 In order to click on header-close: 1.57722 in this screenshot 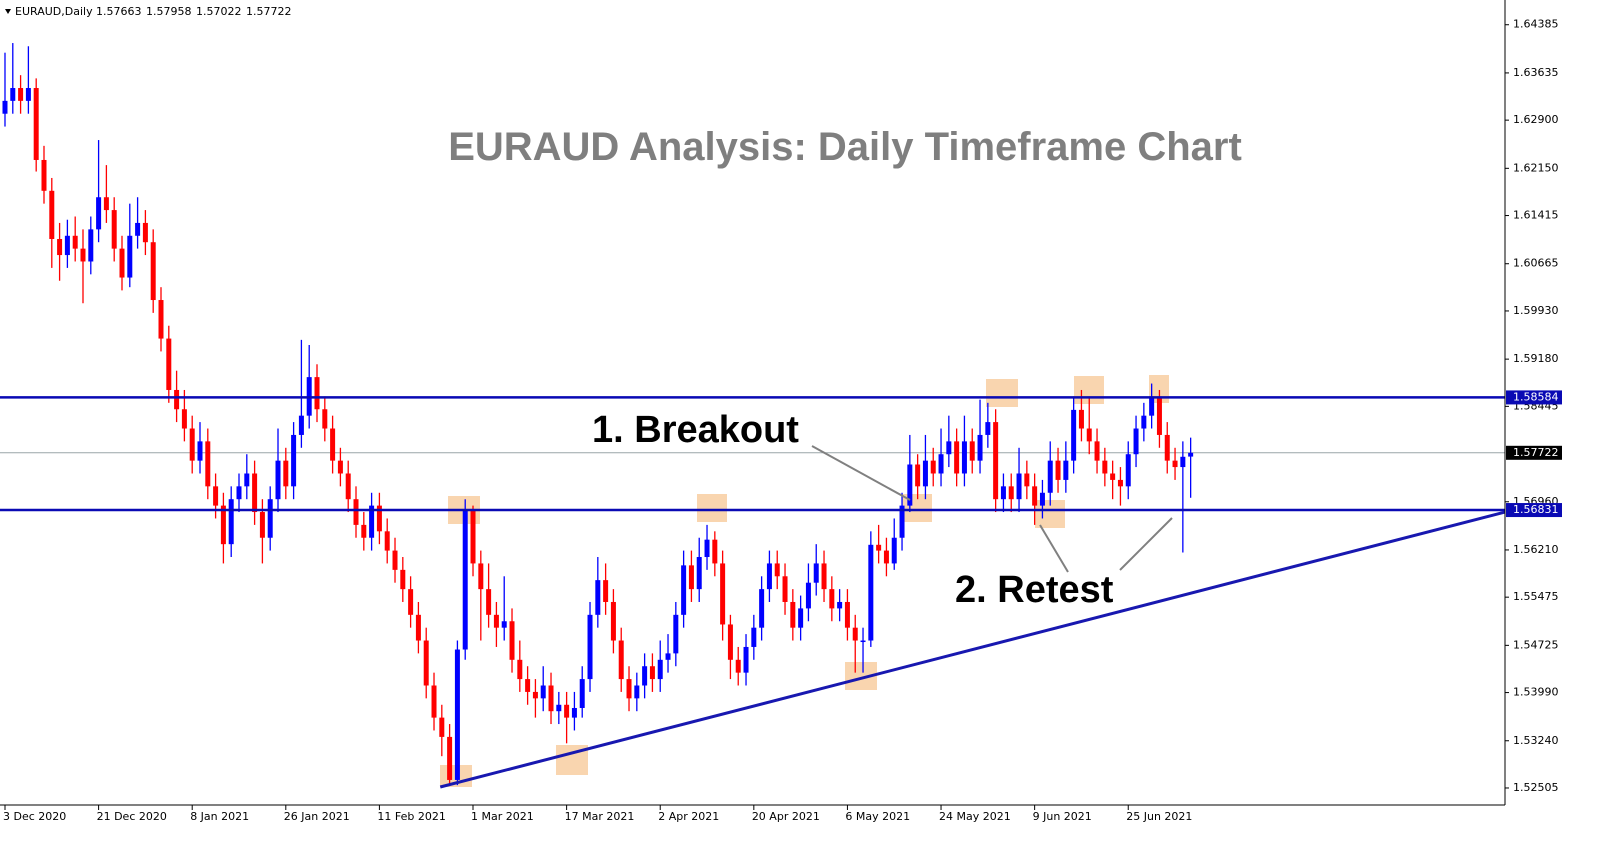, I will do `click(269, 11)`.